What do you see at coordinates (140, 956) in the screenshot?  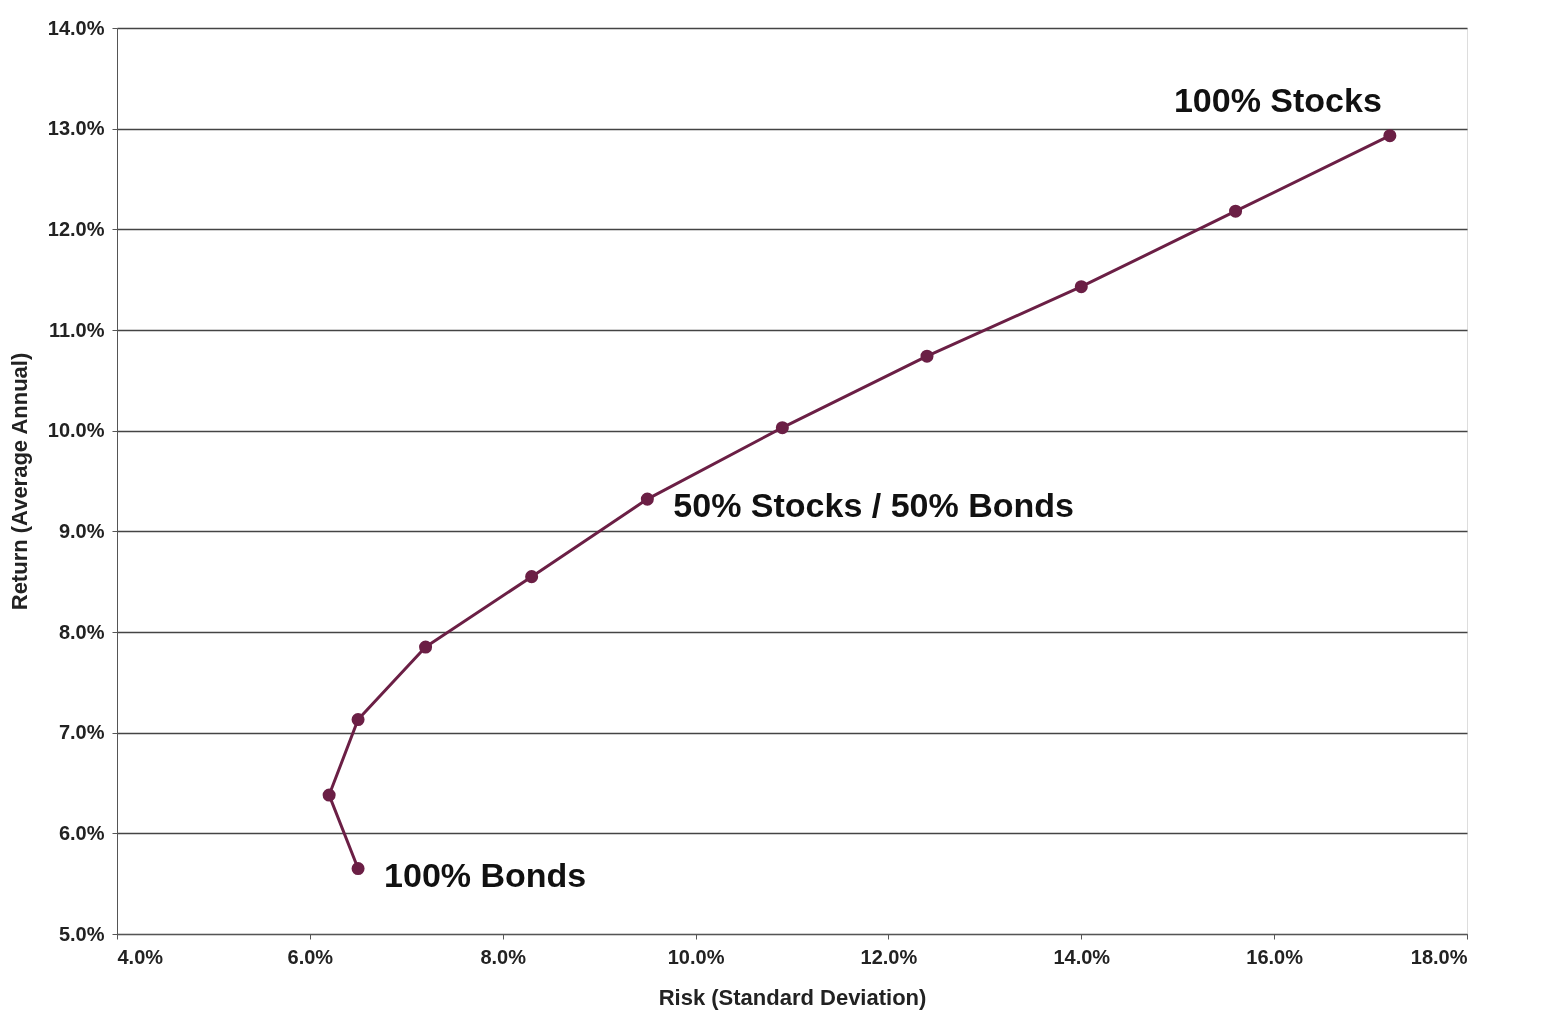 I see `x-tick-label: 4.0%` at bounding box center [140, 956].